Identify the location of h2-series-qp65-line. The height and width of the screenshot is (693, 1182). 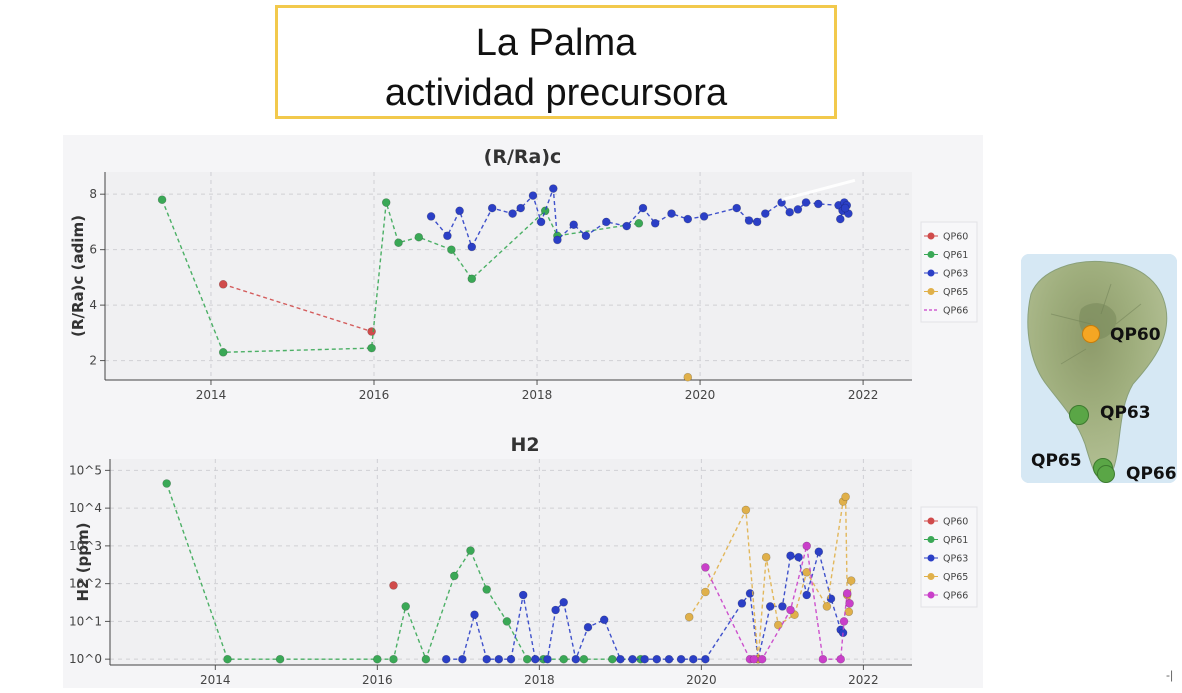
(770, 578).